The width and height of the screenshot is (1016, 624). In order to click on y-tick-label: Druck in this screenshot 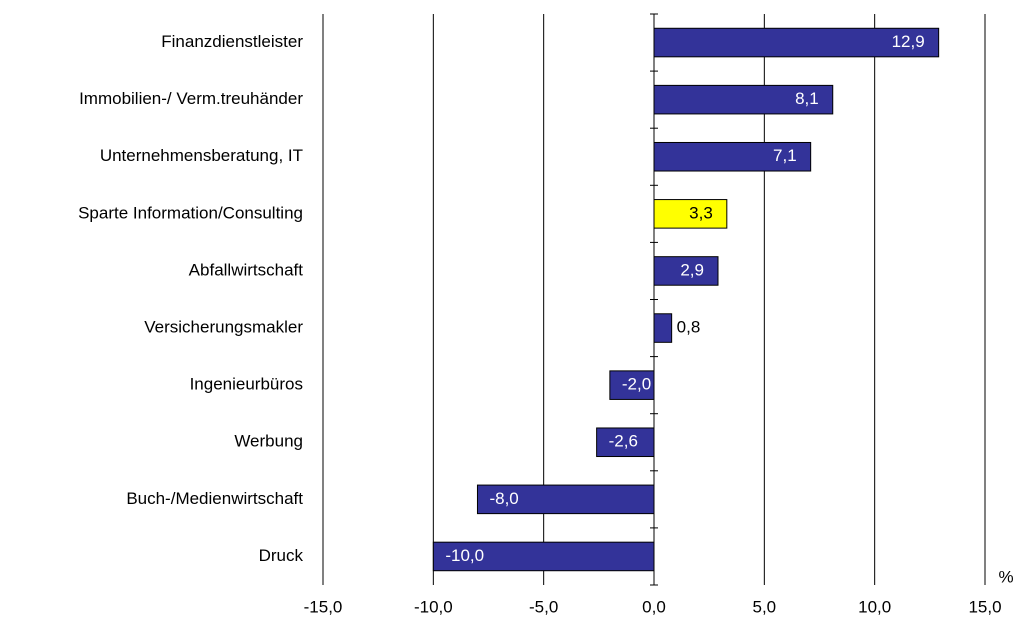, I will do `click(281, 555)`.